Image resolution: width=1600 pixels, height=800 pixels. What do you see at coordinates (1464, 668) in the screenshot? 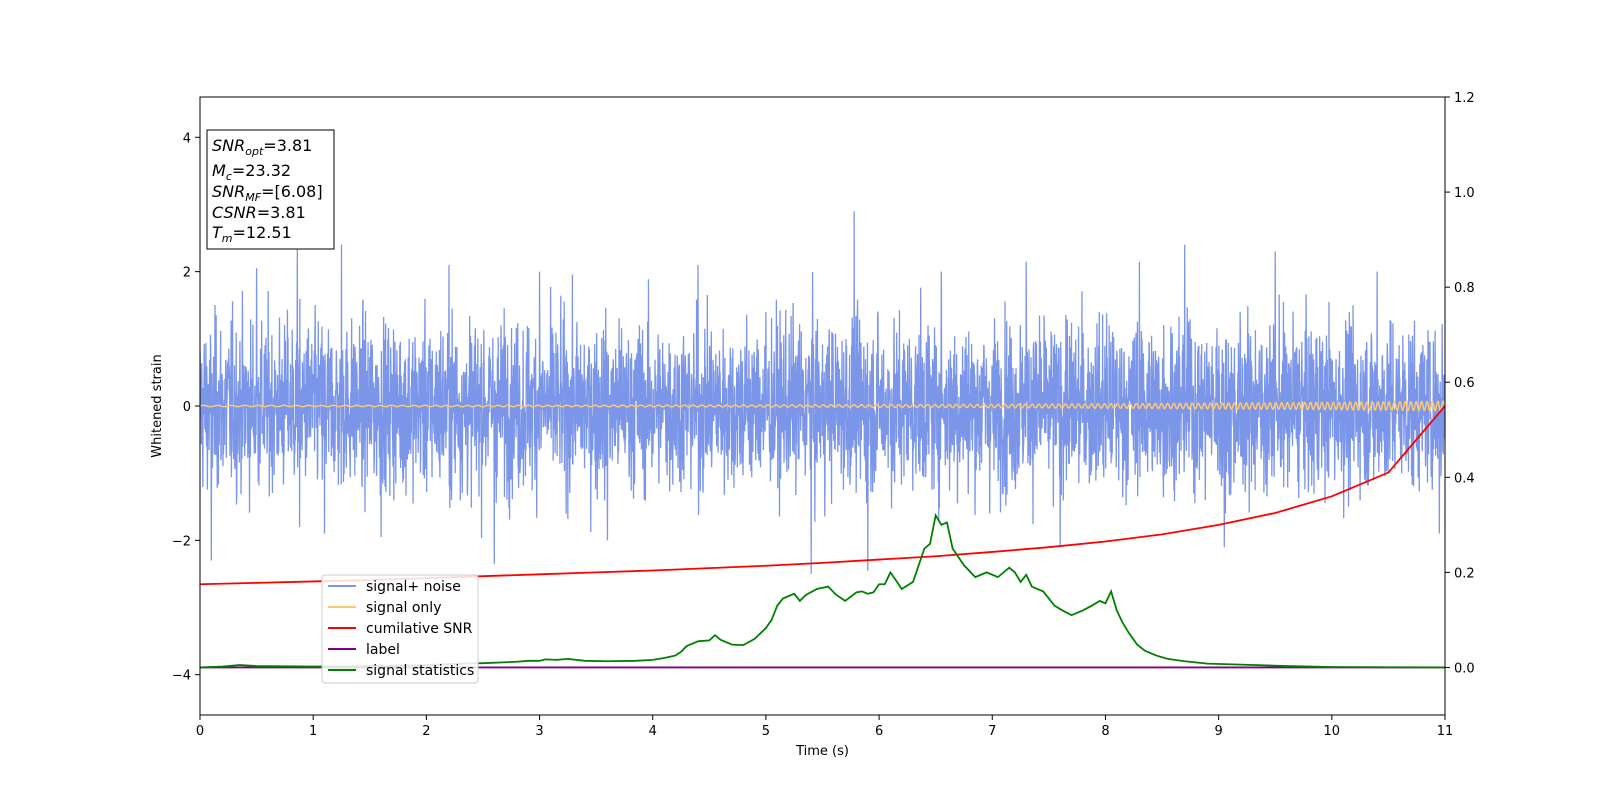
I see `y2-tick-label: 0.0` at bounding box center [1464, 668].